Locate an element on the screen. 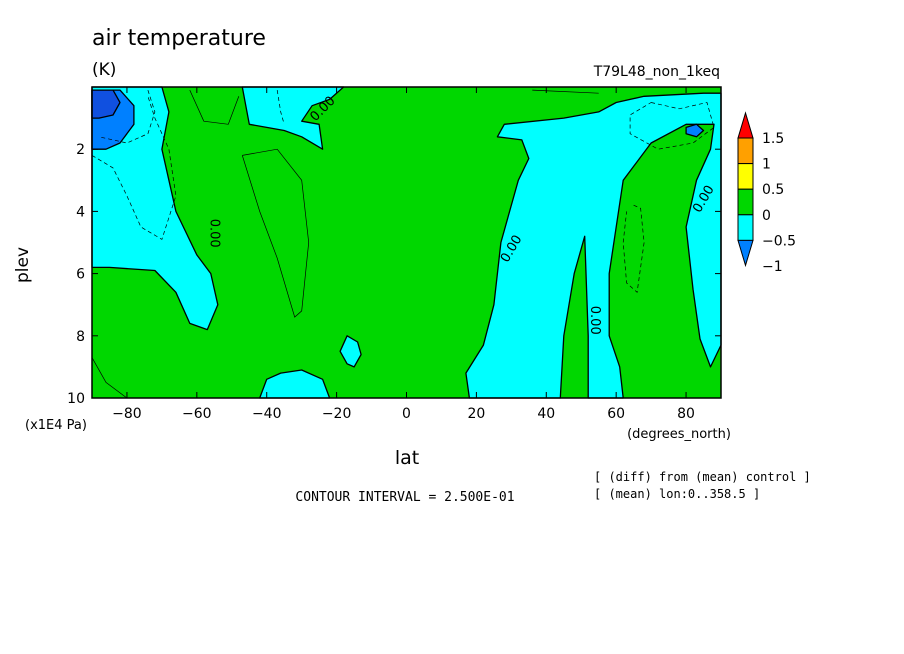  chart-title: air temperature is located at coordinates (179, 38).